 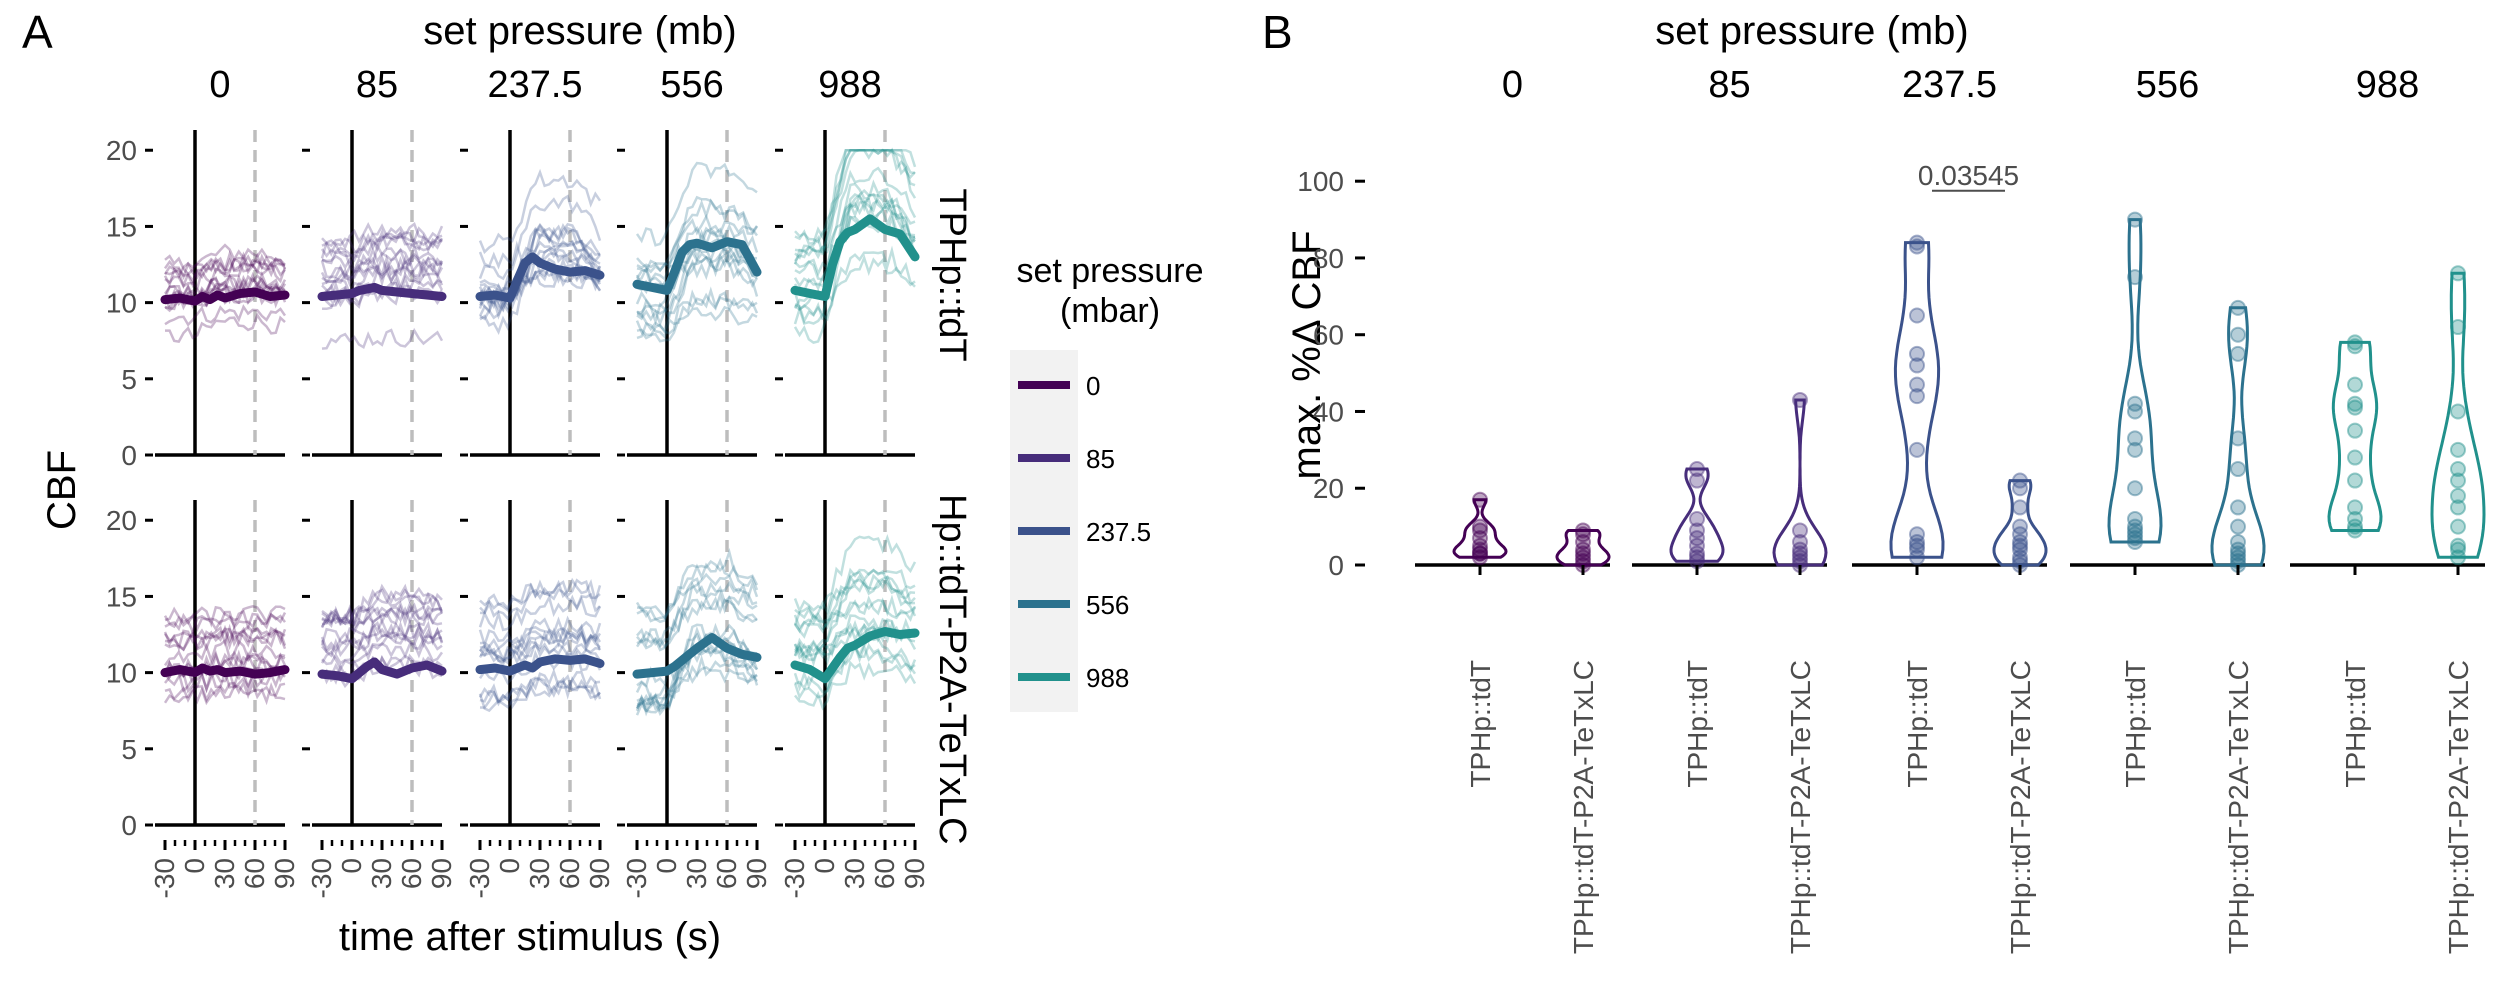 I want to click on legend-label-556: 556, so click(x=1107, y=605).